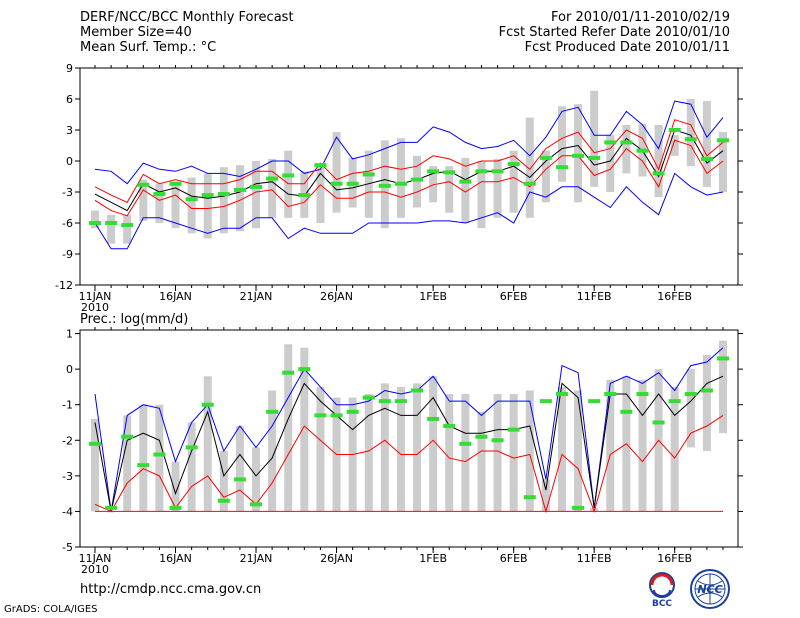 The image size is (800, 618). Describe the element at coordinates (409, 211) in the screenshot. I see `temp-series-min` at that location.